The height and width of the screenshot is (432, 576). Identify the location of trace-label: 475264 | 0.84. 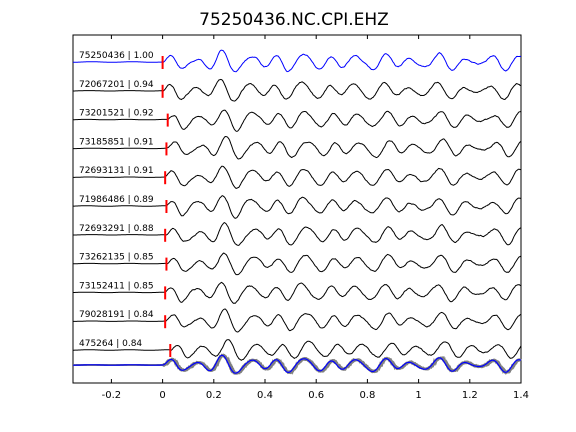
(110, 344).